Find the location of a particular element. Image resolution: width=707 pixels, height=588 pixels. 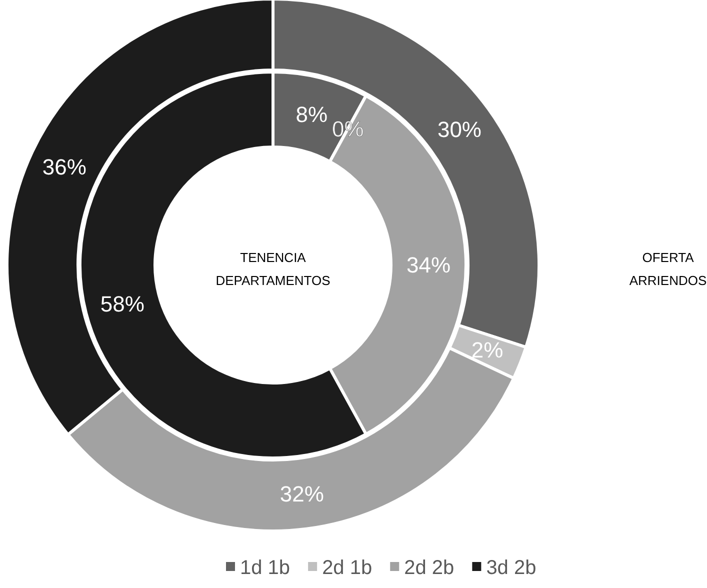

data-label: 58% is located at coordinates (122, 303).